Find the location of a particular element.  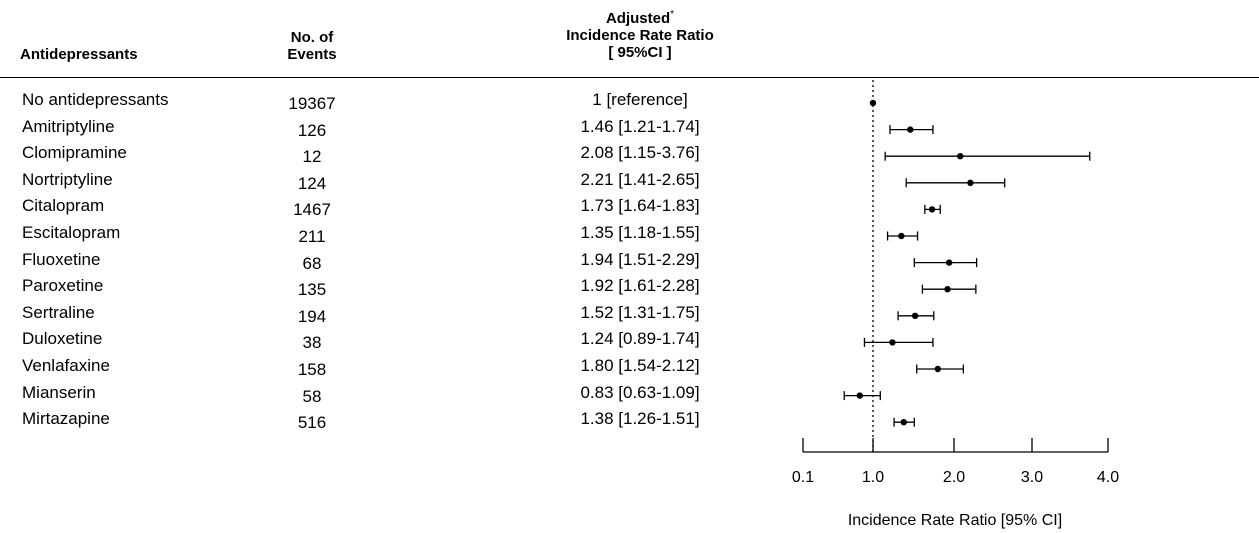

table-row: Paroxetine 135 1.92 [1.61-2.28] is located at coordinates (629, 289).